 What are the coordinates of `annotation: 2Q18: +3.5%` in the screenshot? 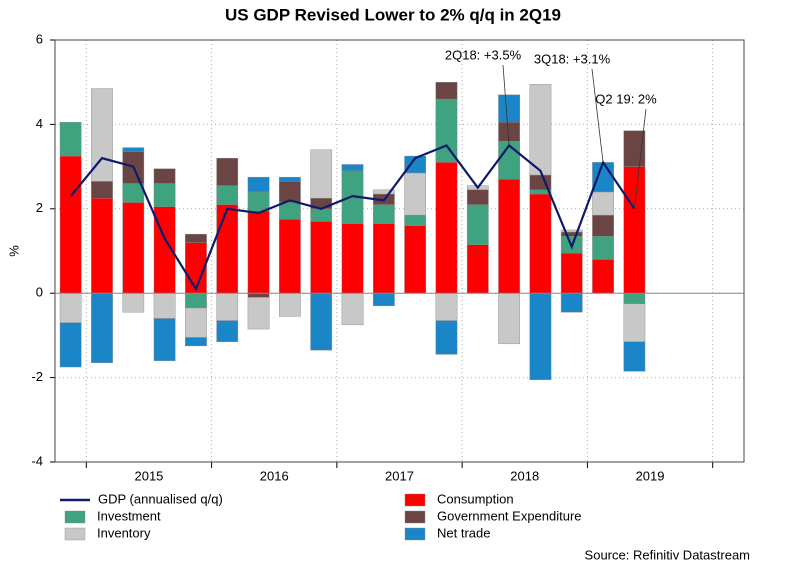 It's located at (483, 54).